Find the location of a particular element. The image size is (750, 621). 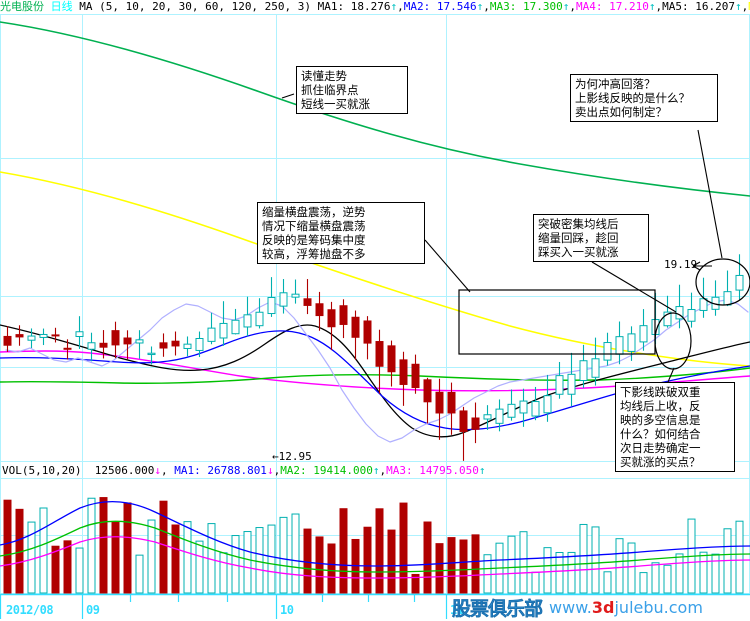

ma-params-label: MA (5, 10, 20, 30, 60, 120, 250, 3) is located at coordinates (195, 6).